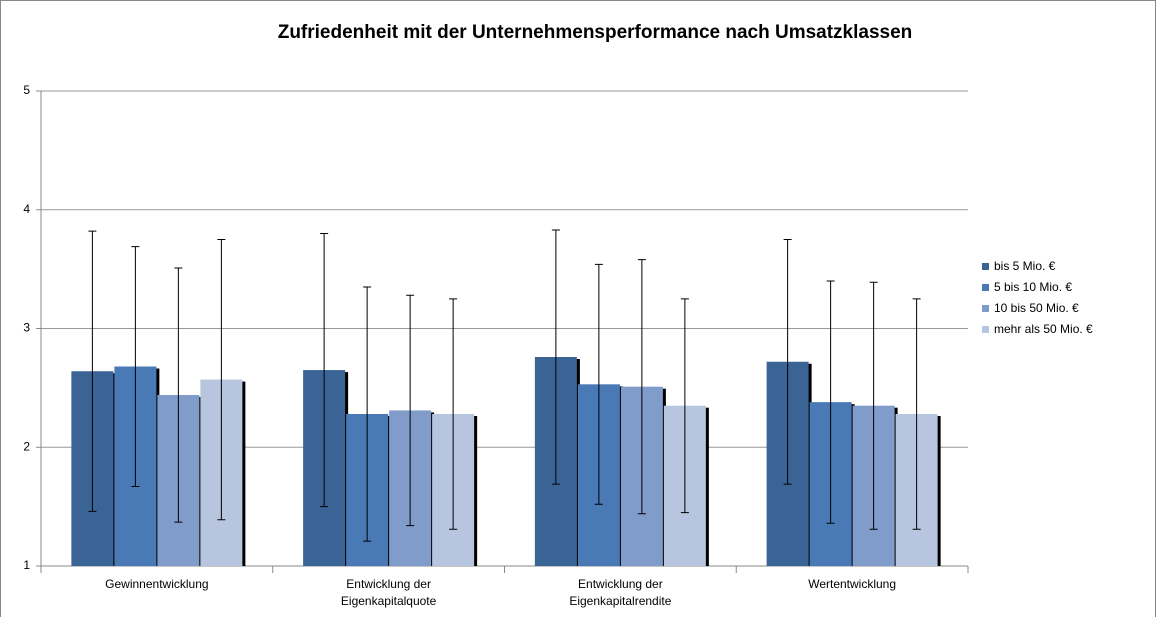 This screenshot has width=1157, height=617. I want to click on x-tick-label: Entwicklung der Eigenkapitalrendite, so click(620, 592).